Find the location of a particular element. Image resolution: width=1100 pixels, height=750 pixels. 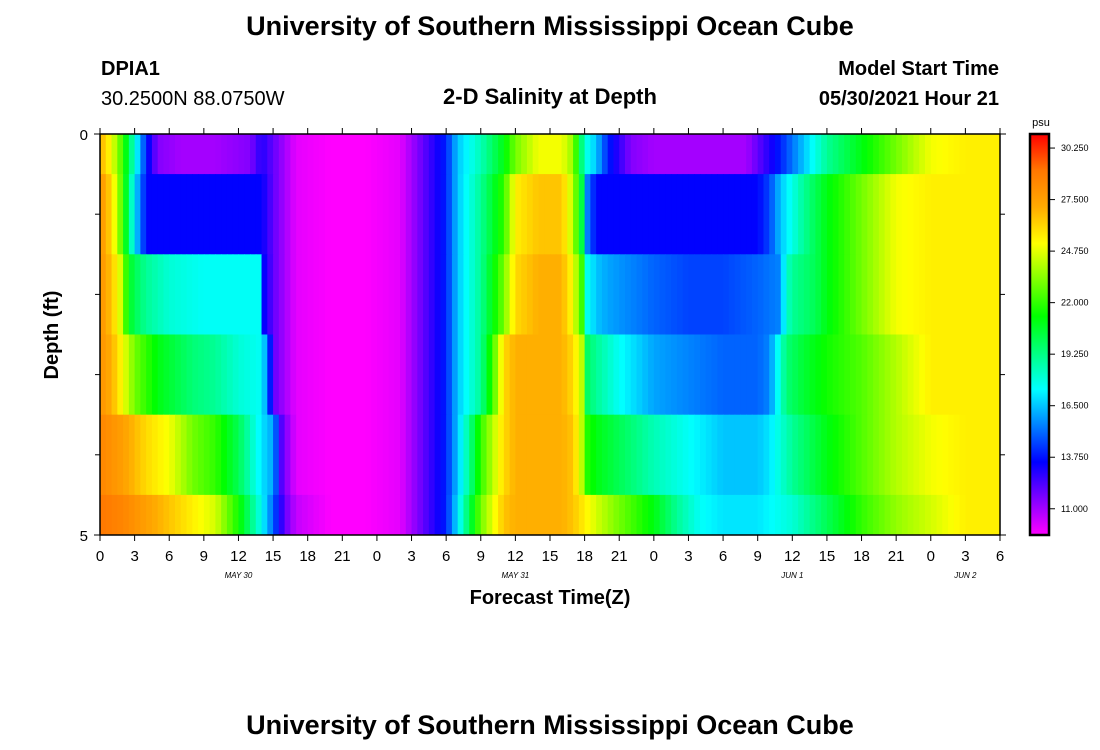

colorbar-tick-label: 30.250 is located at coordinates (1075, 148).